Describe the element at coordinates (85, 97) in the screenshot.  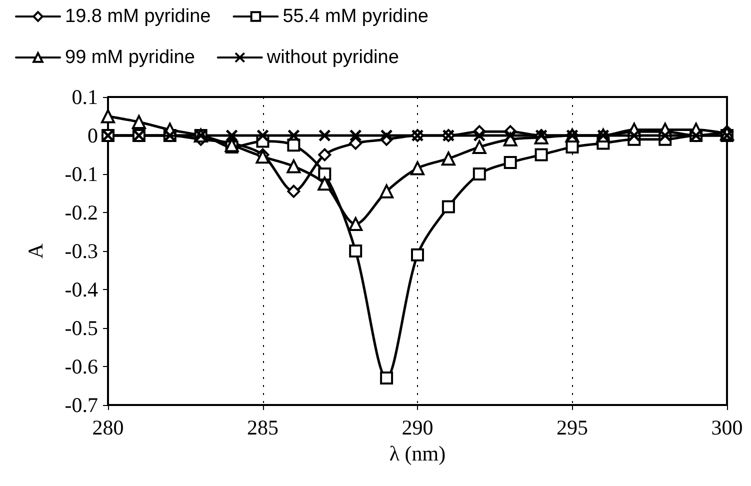
I see `y-tick-label: 0.1` at that location.